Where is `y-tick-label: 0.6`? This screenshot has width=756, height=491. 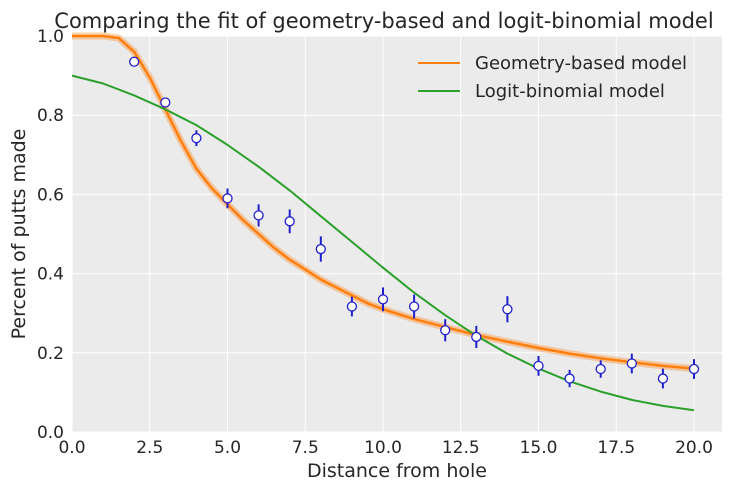 y-tick-label: 0.6 is located at coordinates (50, 195).